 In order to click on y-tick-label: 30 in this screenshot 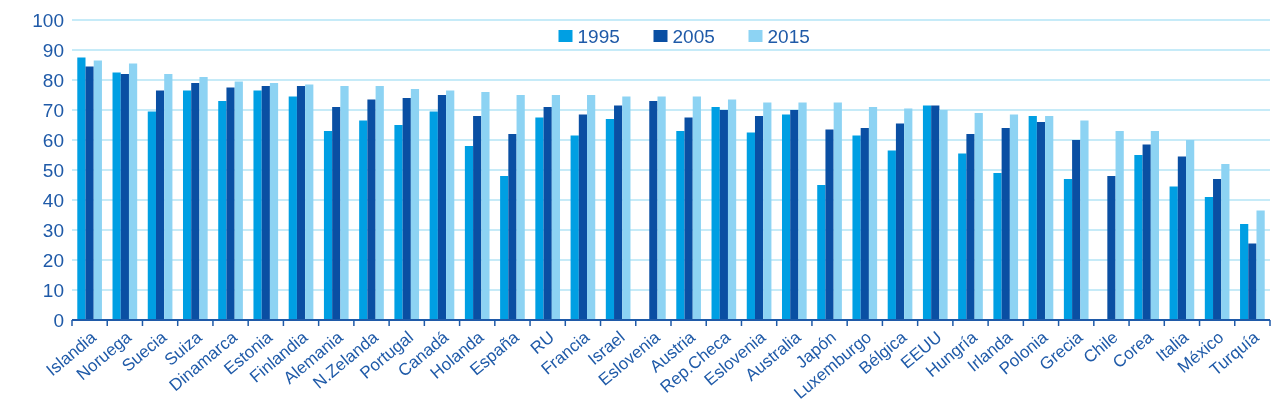, I will do `click(53, 230)`.